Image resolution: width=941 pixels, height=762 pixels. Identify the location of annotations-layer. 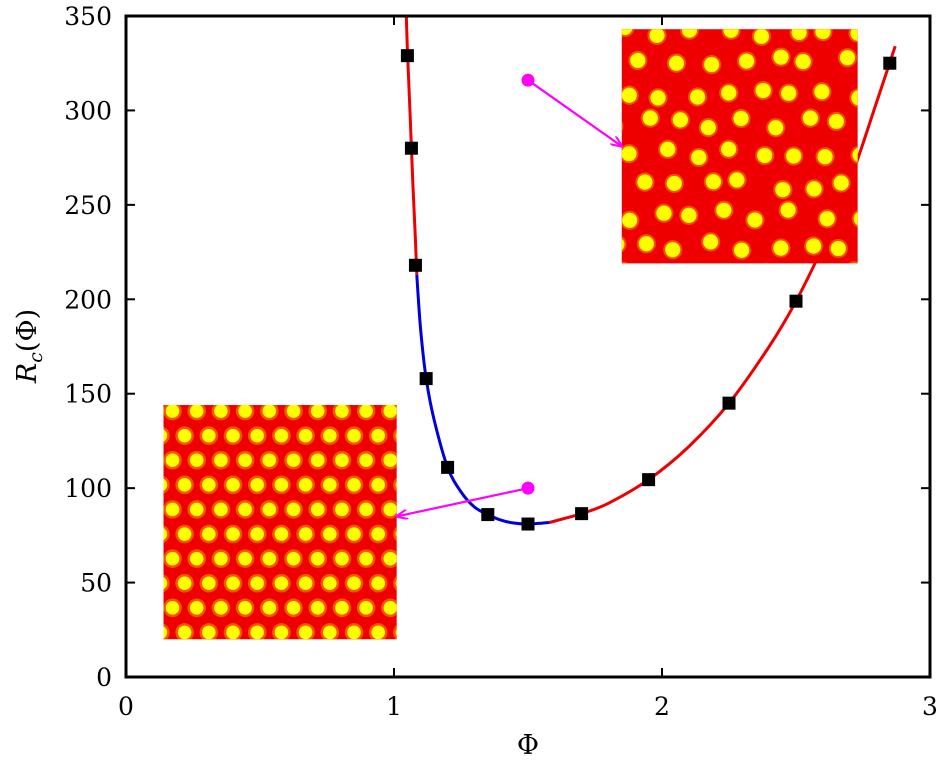
(509, 295).